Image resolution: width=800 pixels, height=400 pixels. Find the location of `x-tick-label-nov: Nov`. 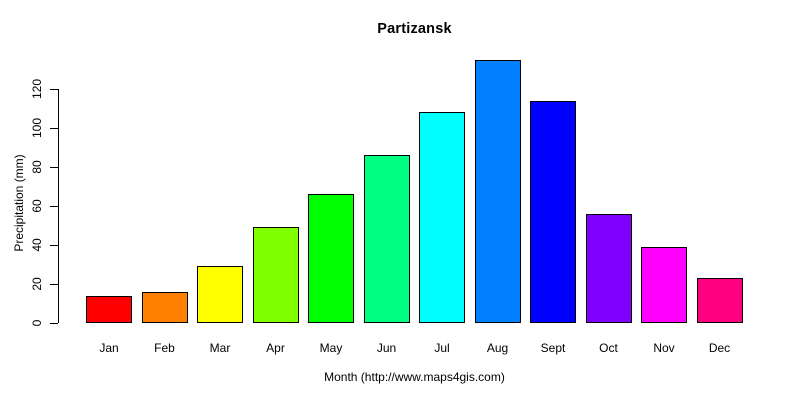

x-tick-label-nov: Nov is located at coordinates (664, 348).